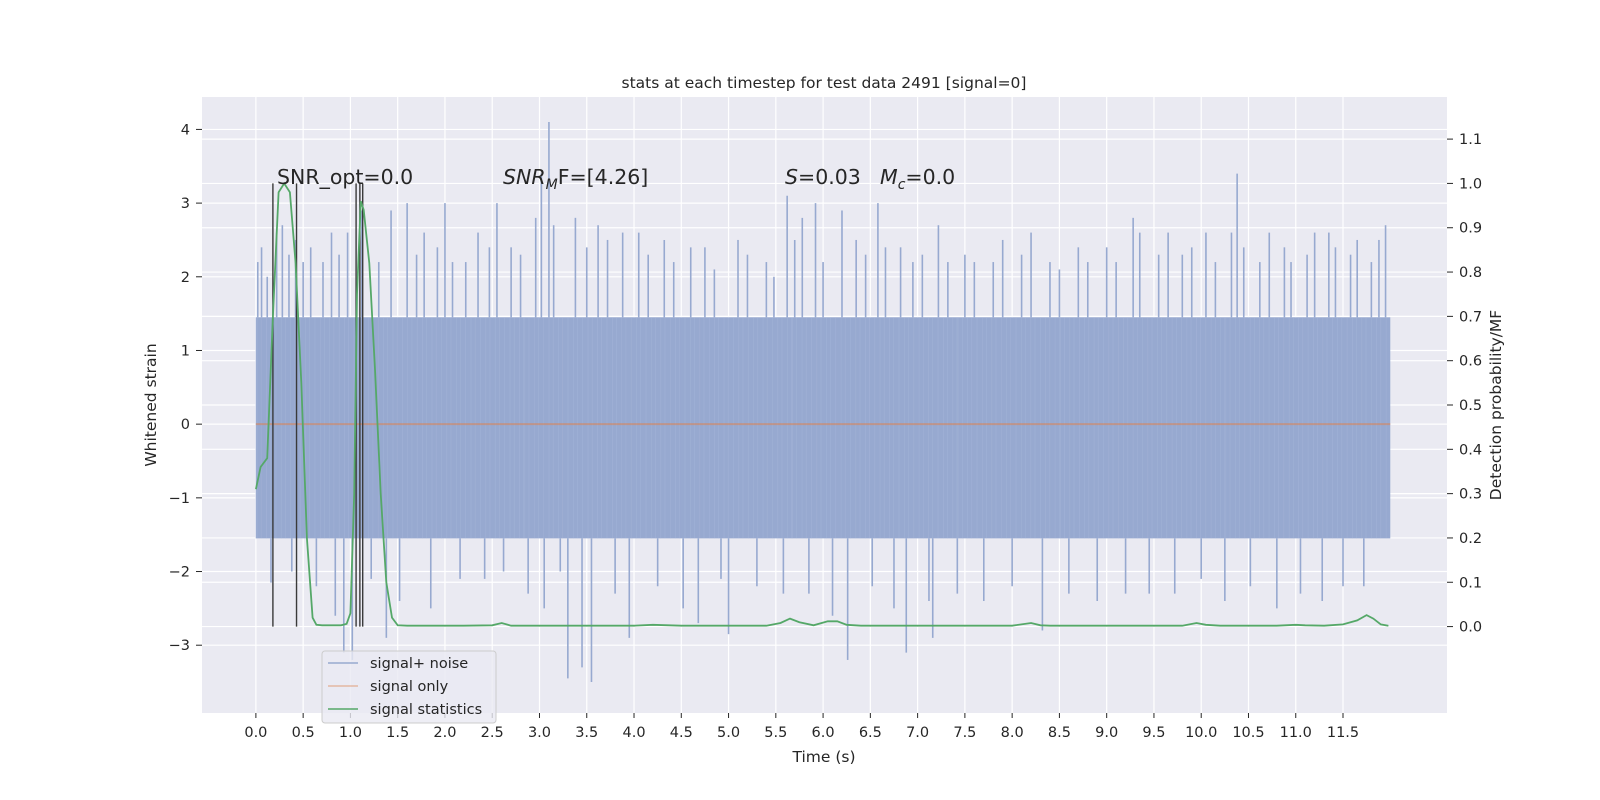 Image resolution: width=1600 pixels, height=800 pixels. What do you see at coordinates (1012, 733) in the screenshot?
I see `x-tick-label: 8.0` at bounding box center [1012, 733].